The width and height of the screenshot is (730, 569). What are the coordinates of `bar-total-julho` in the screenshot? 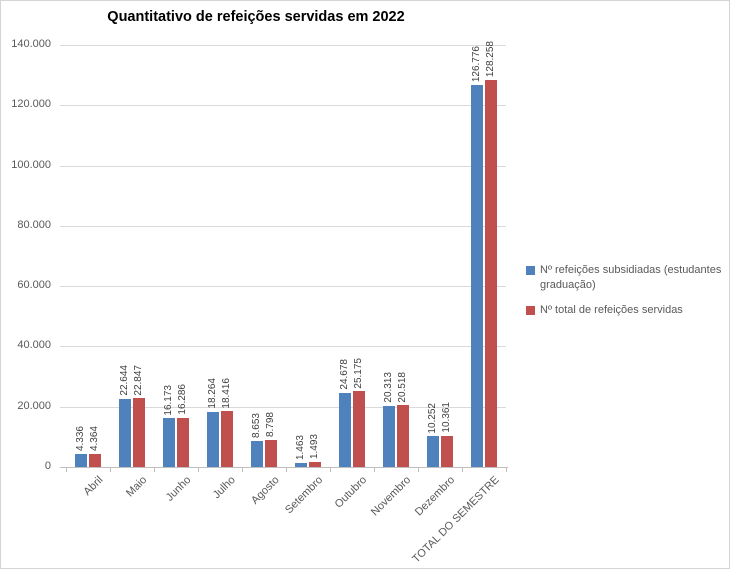 It's located at (227, 439).